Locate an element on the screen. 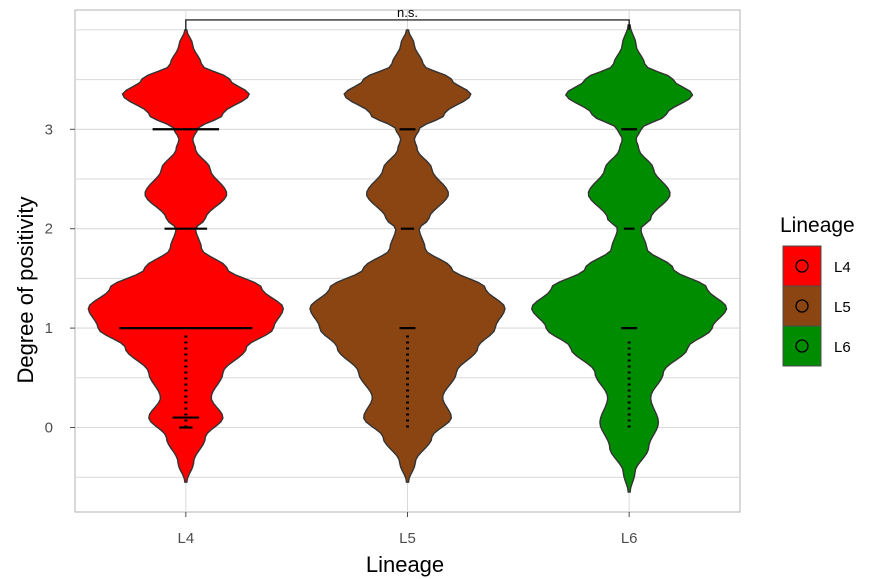 Image resolution: width=875 pixels, height=579 pixels. y-axis-title: Degree of positivity is located at coordinates (25, 289).